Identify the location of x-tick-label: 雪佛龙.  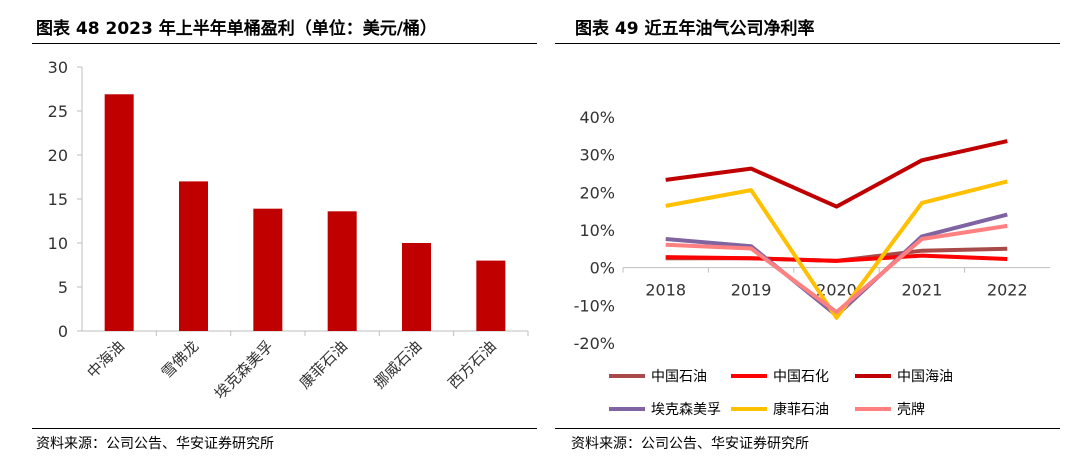
(180, 359).